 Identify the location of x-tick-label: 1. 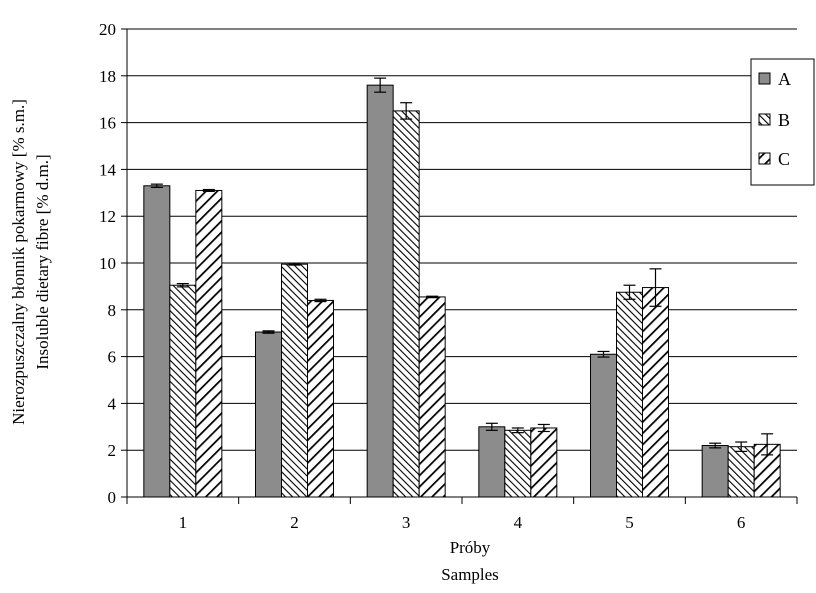
(183, 522).